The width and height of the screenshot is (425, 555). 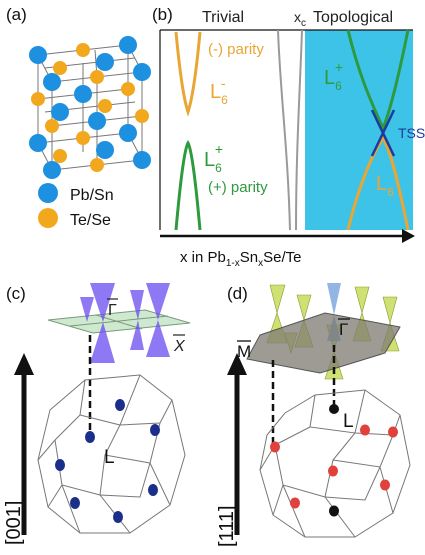 I want to click on trivial-label: Trivial, so click(x=223, y=17).